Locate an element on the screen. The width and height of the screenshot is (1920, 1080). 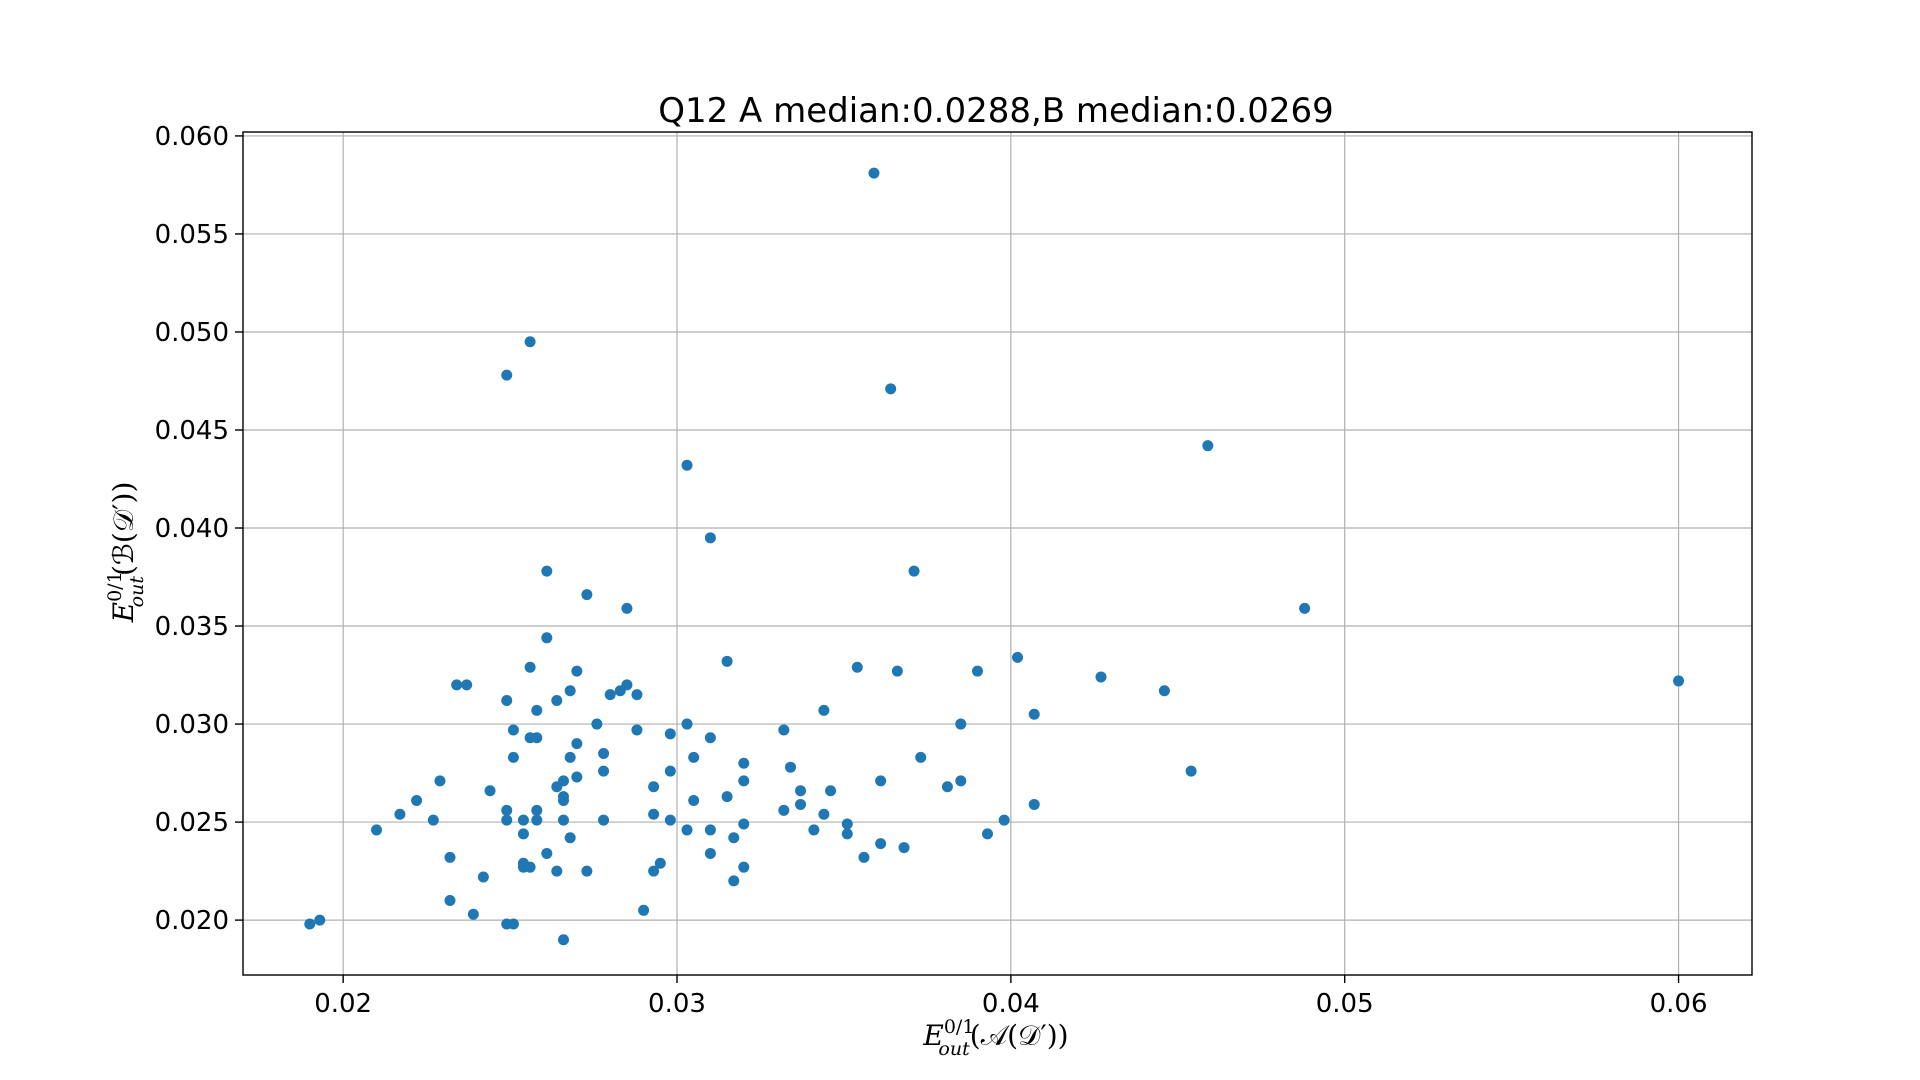
chart-title: Q12 A median:0.0288,B median:0.0269 is located at coordinates (996, 111).